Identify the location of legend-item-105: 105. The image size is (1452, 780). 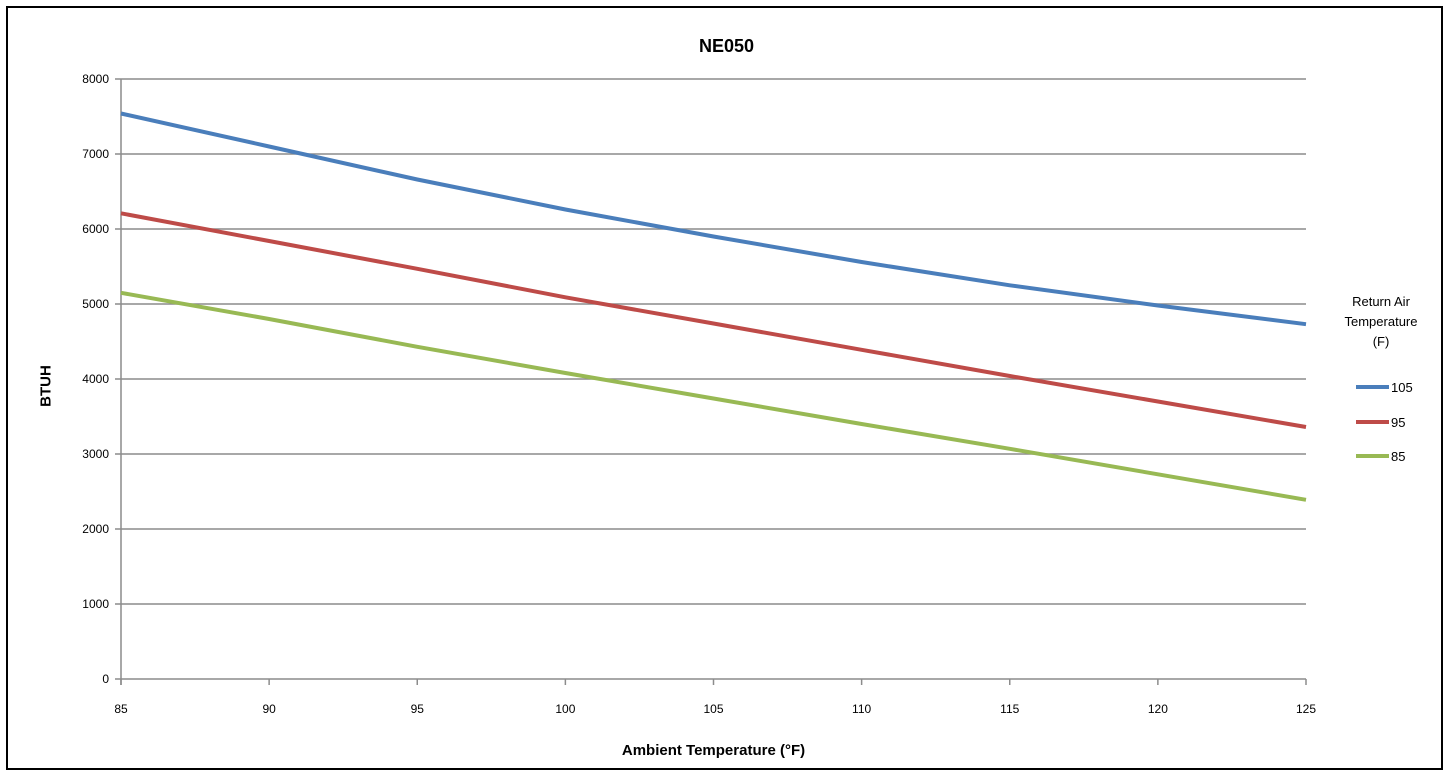
(1384, 387).